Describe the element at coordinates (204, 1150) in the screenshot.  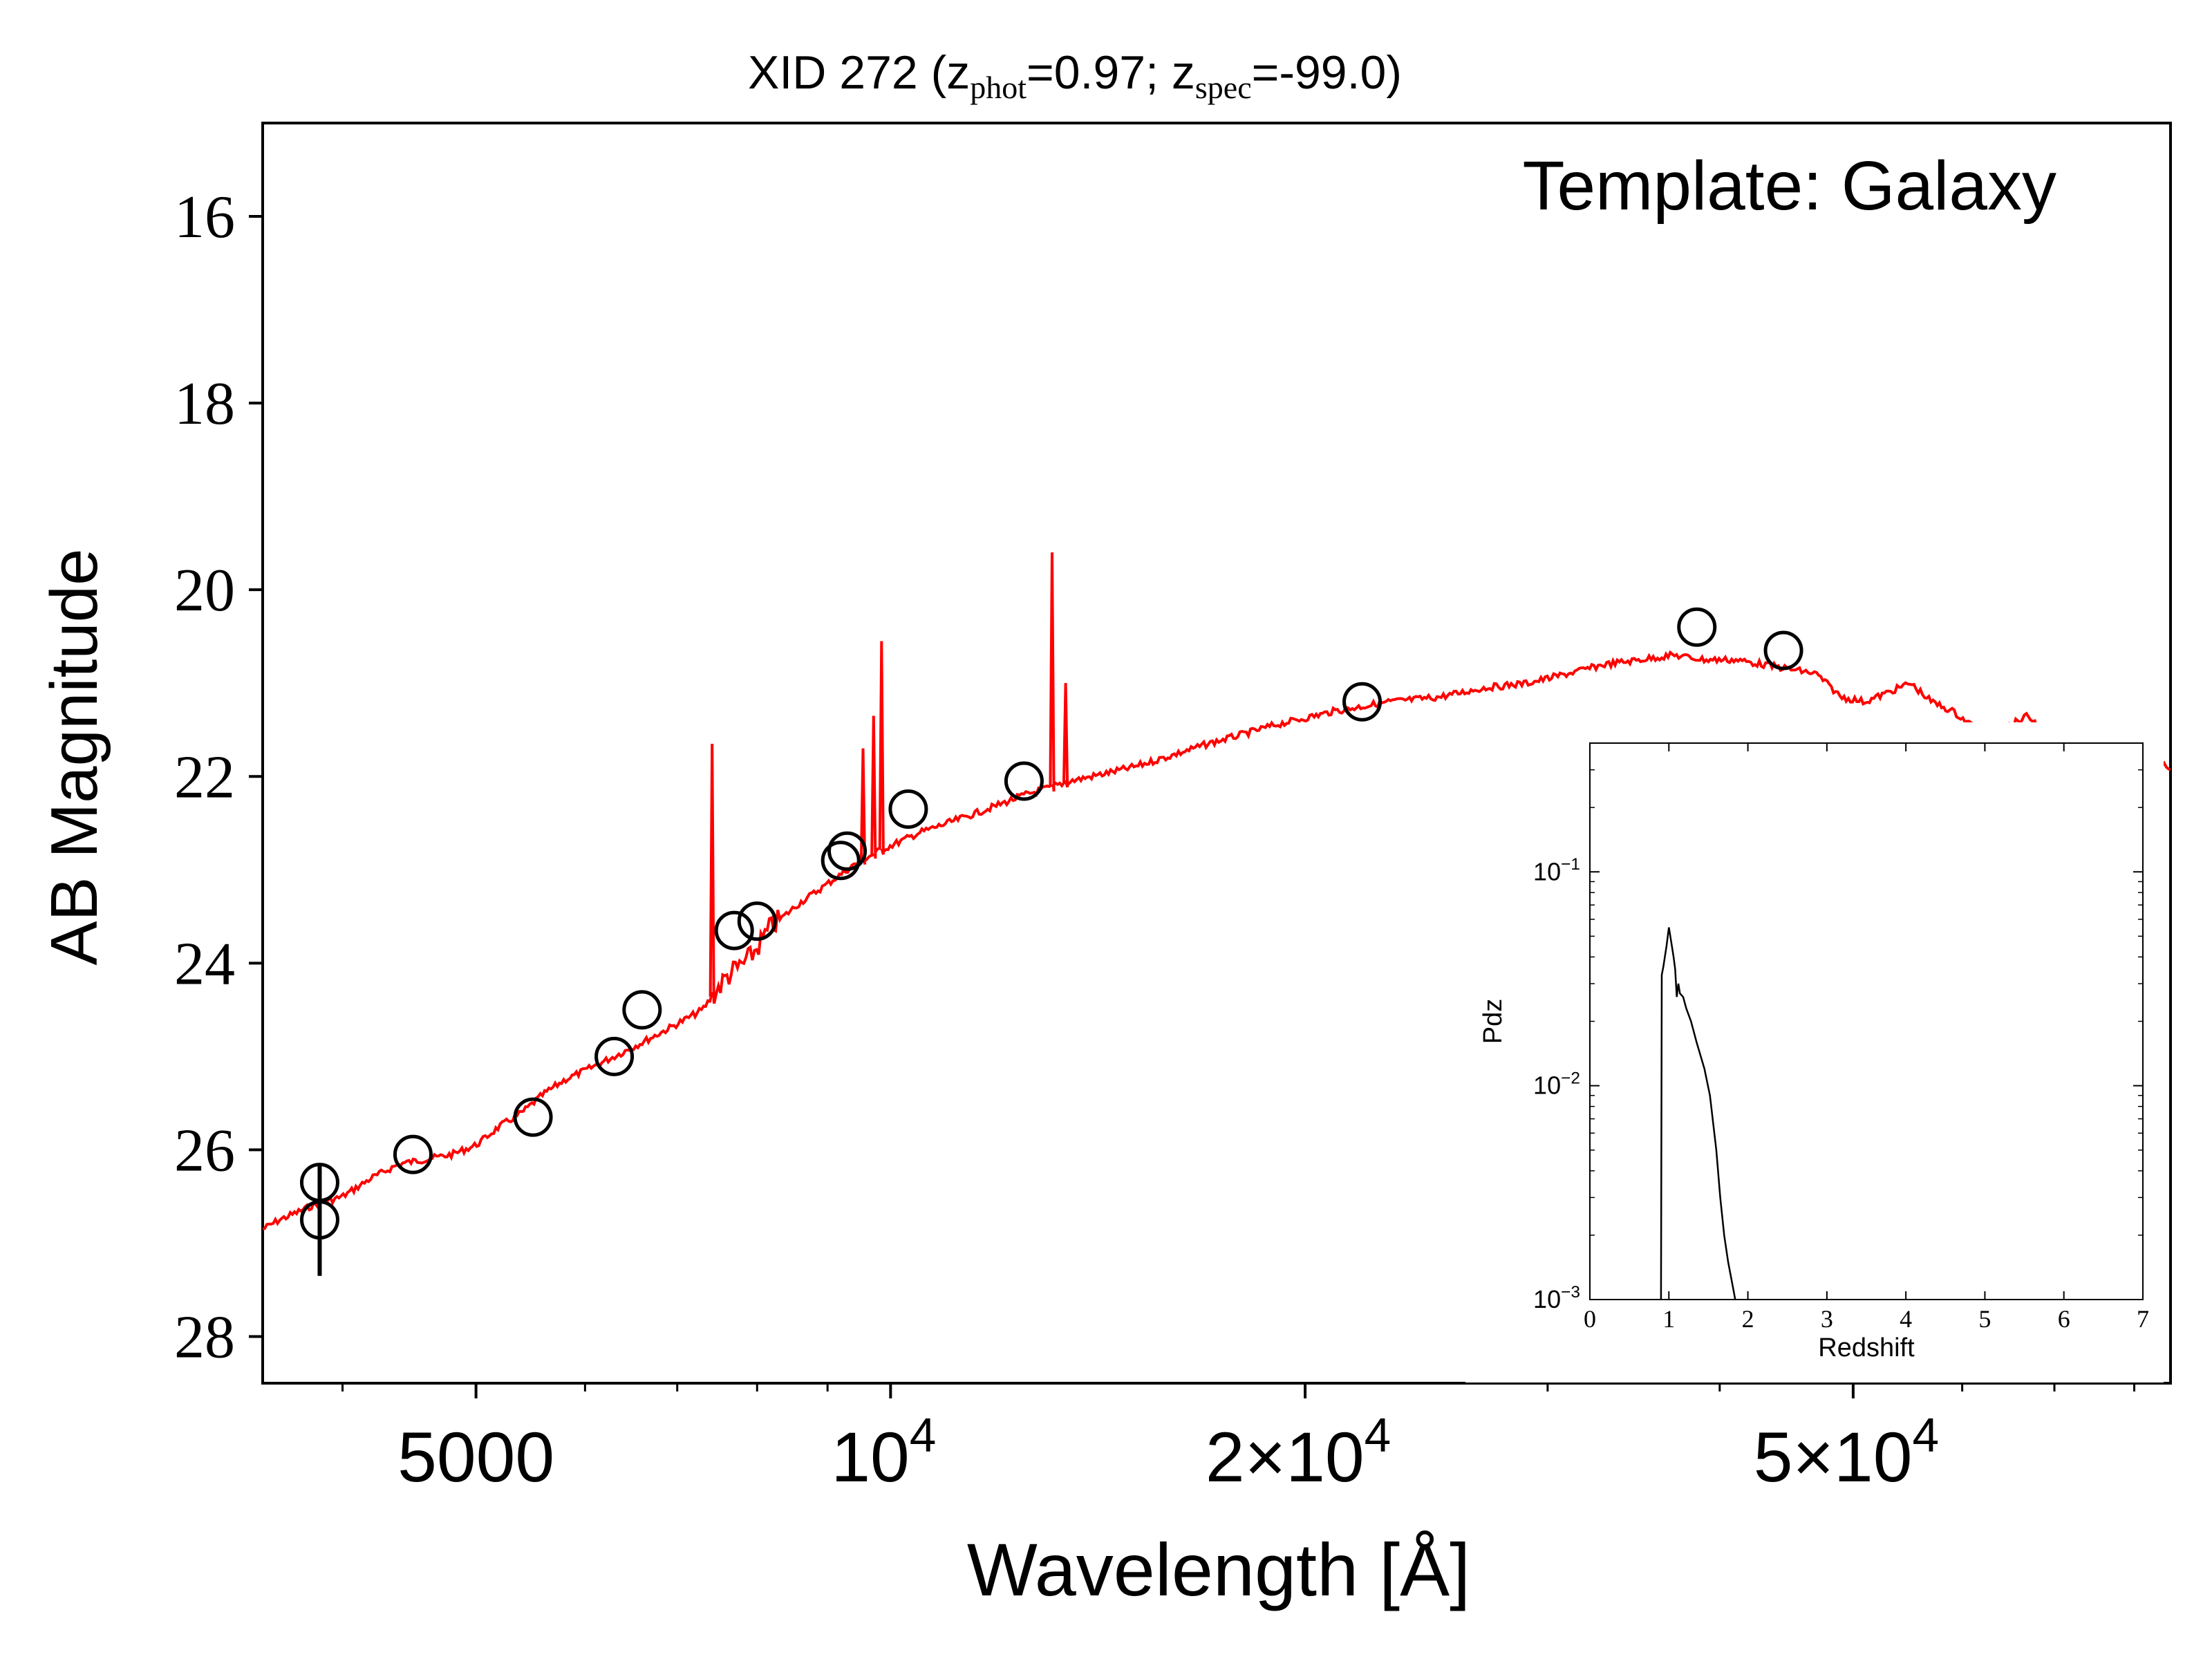
I see `y-tick-label: 26` at that location.